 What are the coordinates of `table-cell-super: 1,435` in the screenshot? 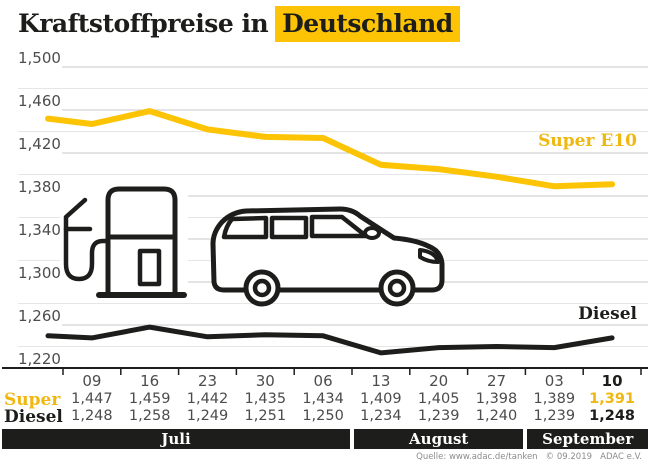 It's located at (265, 399).